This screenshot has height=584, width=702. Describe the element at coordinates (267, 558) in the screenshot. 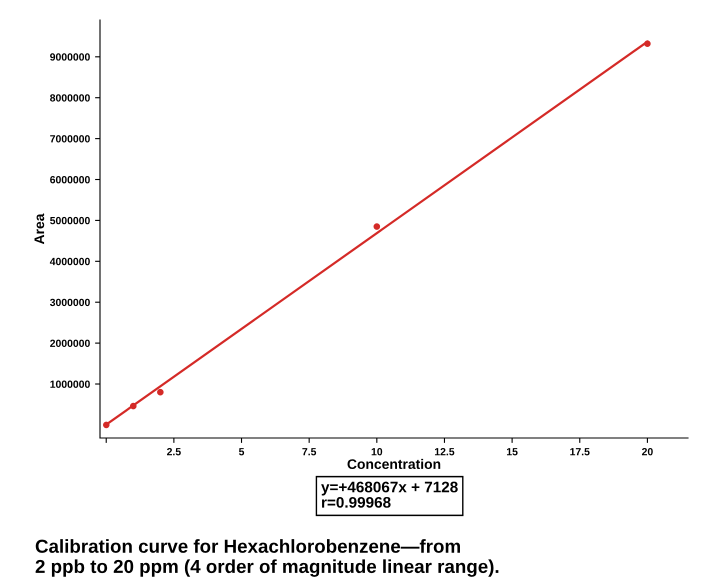

I see `text: Calibration curve for Hexachlorobenzene—from 2 ppb to 20 ppm (4 order of magnitude linear range).` at that location.